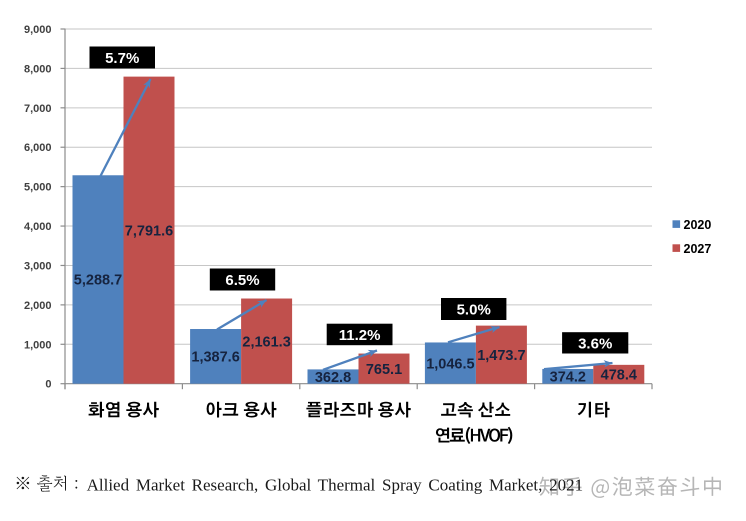 Image resolution: width=746 pixels, height=521 pixels. What do you see at coordinates (698, 225) in the screenshot?
I see `svg-text: 2020` at bounding box center [698, 225].